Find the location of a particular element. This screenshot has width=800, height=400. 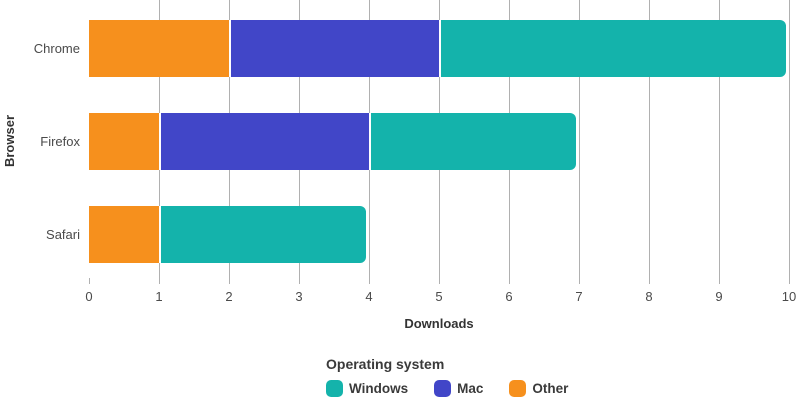

bar-segment-firefox-other is located at coordinates (124, 141).